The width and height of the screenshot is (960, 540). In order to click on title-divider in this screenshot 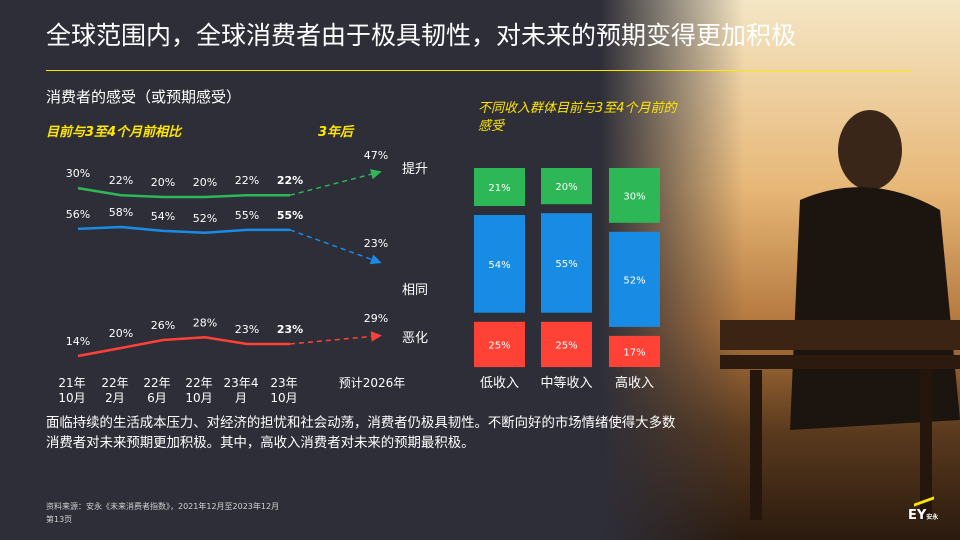, I will do `click(479, 70)`.